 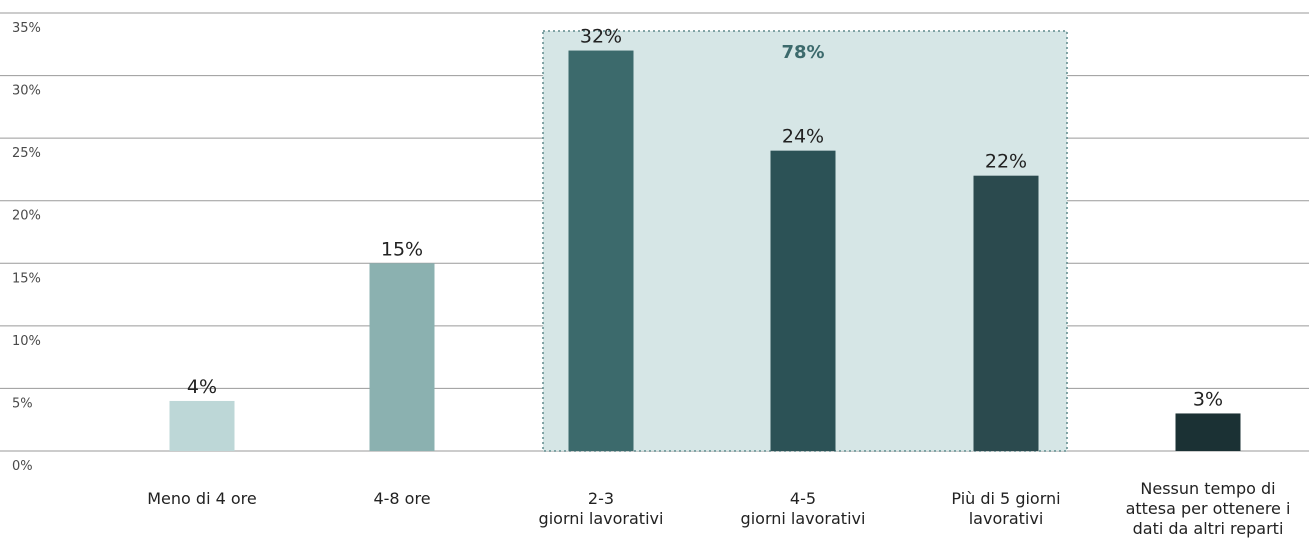 What do you see at coordinates (22, 466) in the screenshot?
I see `y-tick-label: 0%` at bounding box center [22, 466].